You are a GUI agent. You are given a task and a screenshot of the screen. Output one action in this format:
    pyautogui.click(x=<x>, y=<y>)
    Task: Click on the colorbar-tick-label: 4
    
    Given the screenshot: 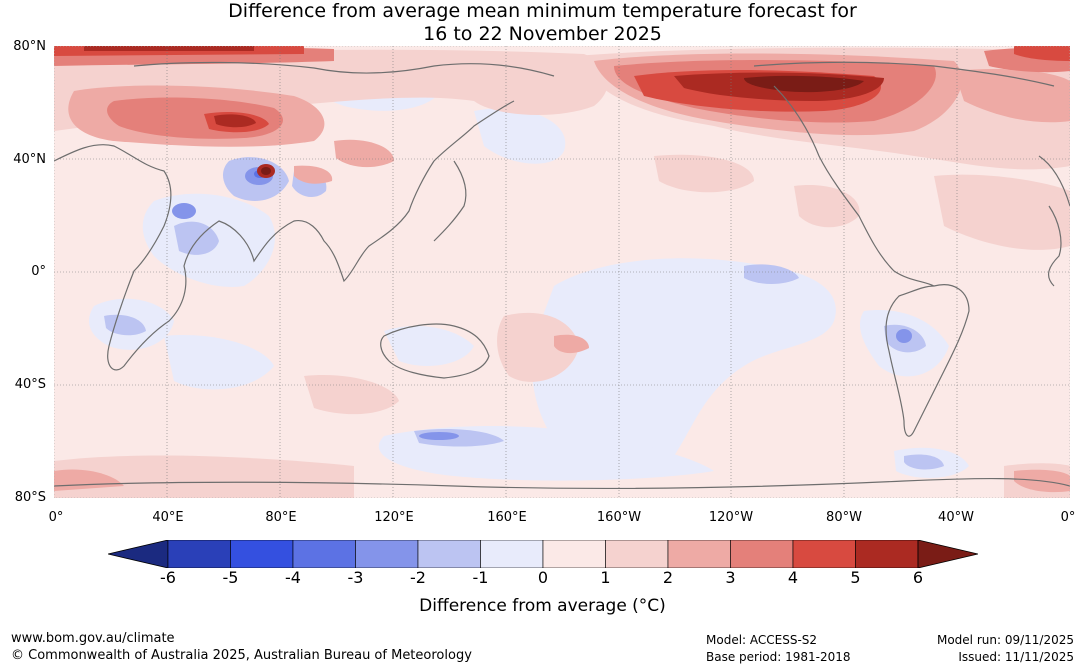 What is the action you would take?
    pyautogui.click(x=793, y=577)
    